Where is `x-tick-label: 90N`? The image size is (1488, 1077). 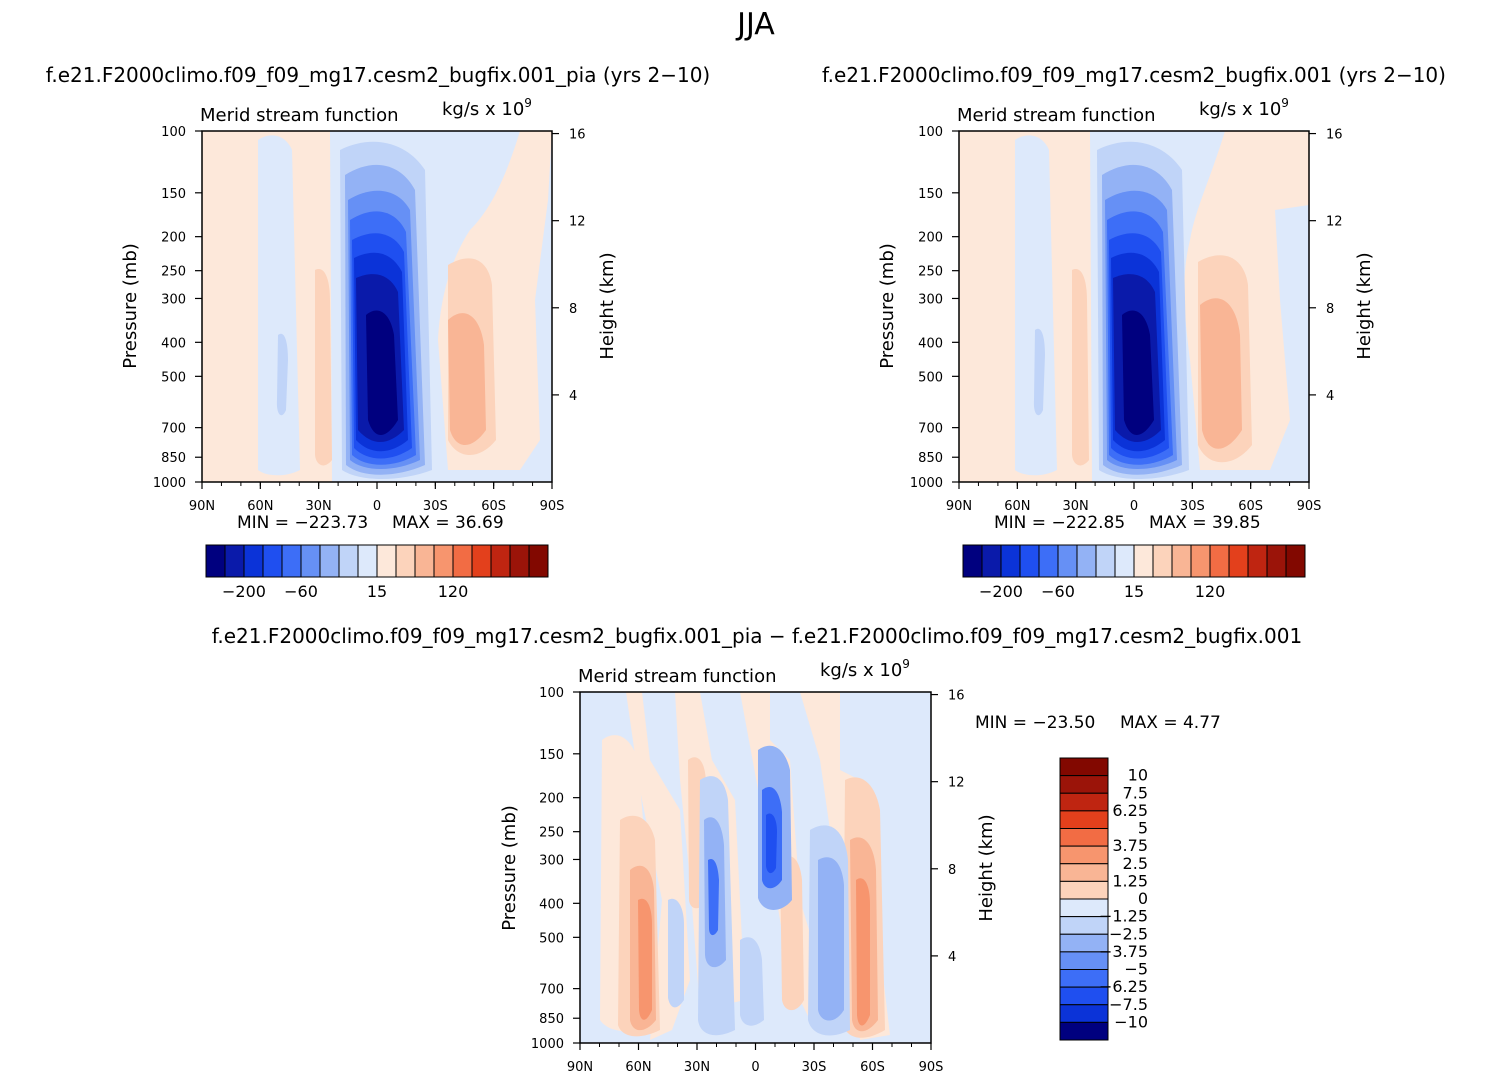
x-tick-label: 90N is located at coordinates (580, 1067).